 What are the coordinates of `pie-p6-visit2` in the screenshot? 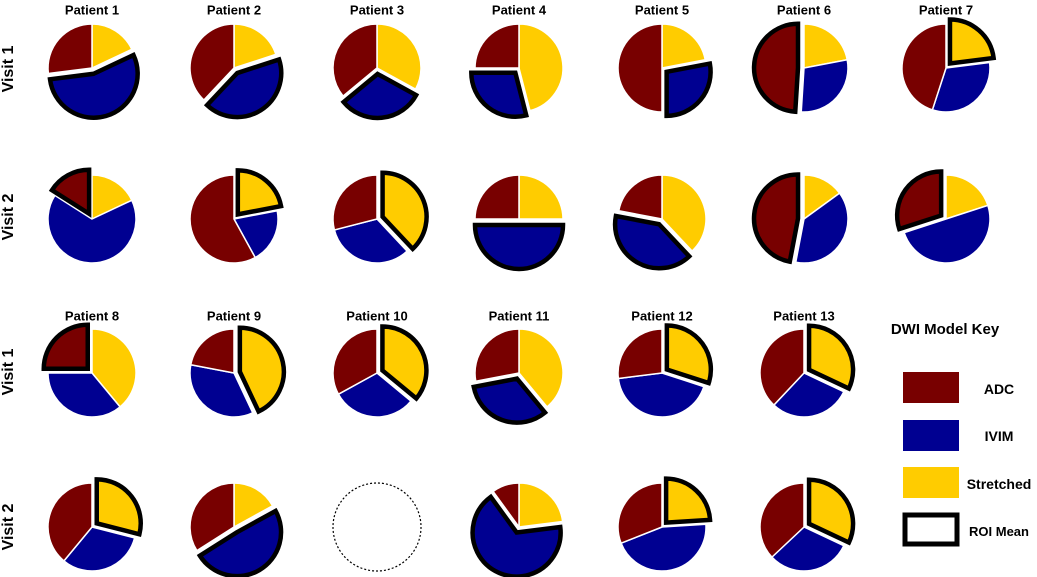 It's located at (800, 218).